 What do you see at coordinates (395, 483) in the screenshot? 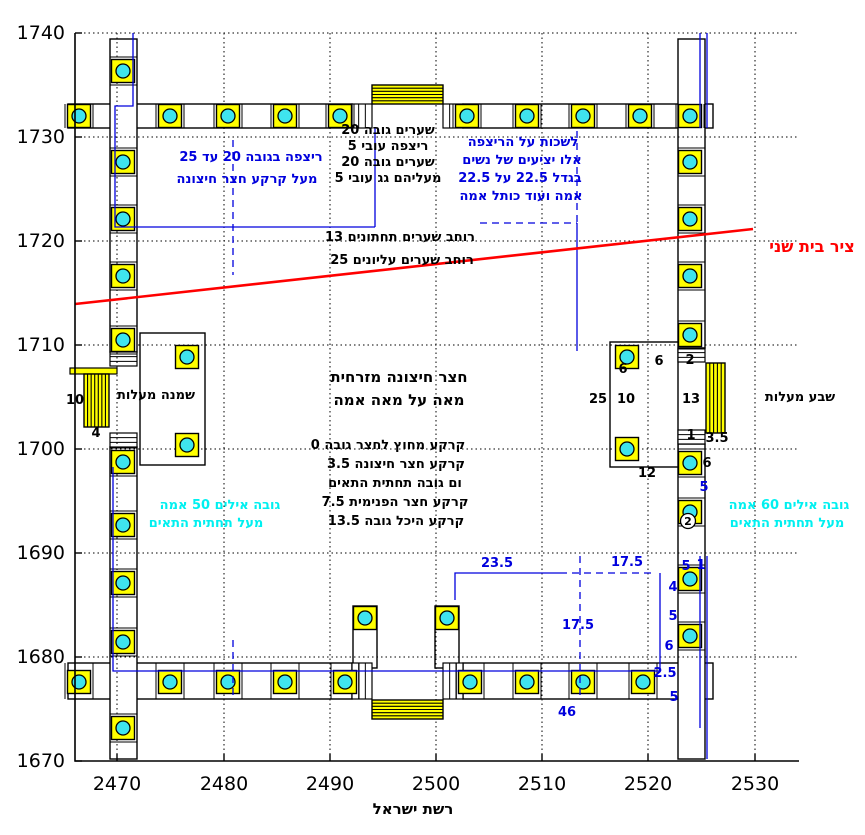
I see `annotation-text: ‫ום גובה תחתית התאים‬` at bounding box center [395, 483].